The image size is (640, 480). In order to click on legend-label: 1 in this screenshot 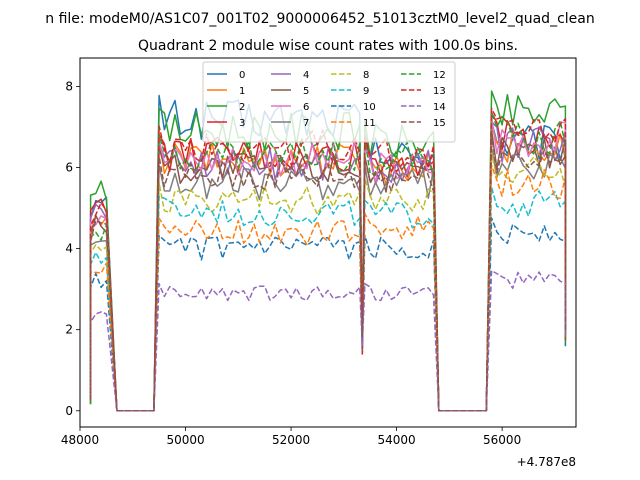, I will do `click(242, 91)`.